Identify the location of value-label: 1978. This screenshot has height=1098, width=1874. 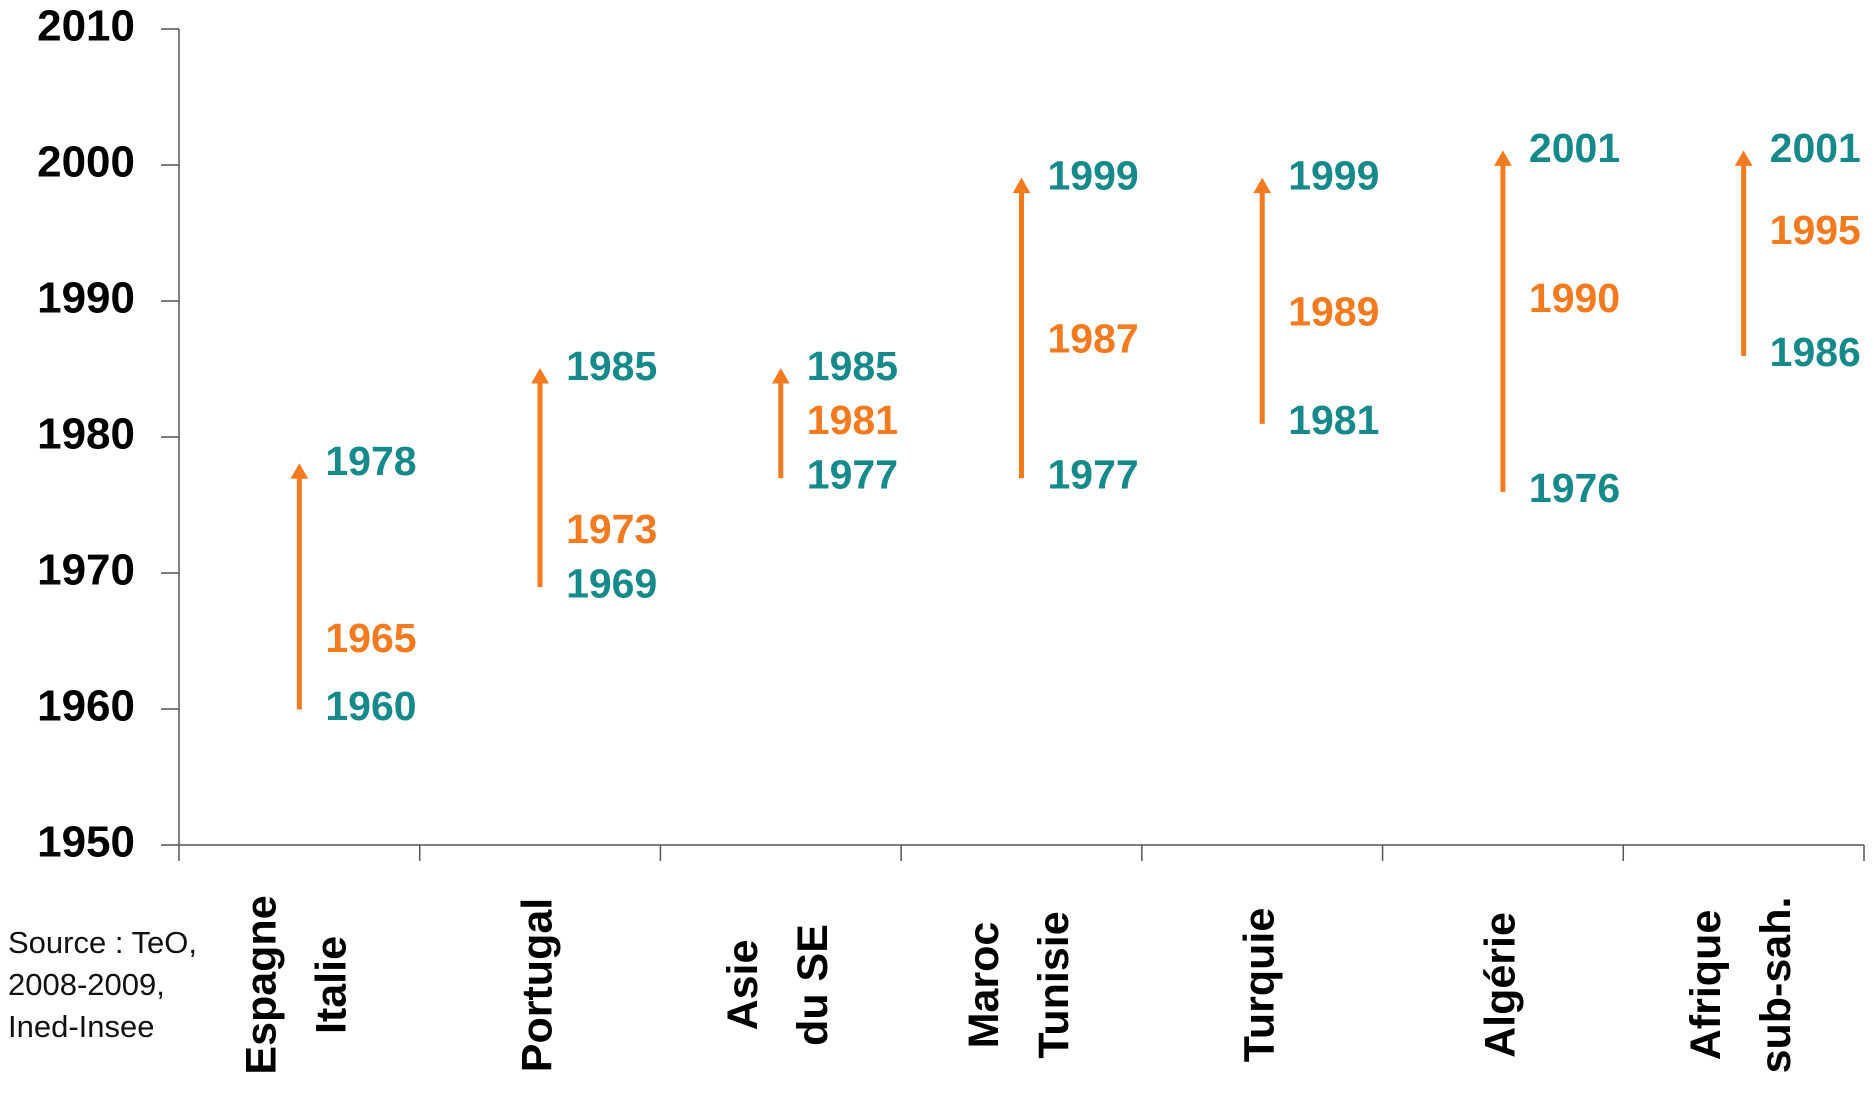
(370, 461).